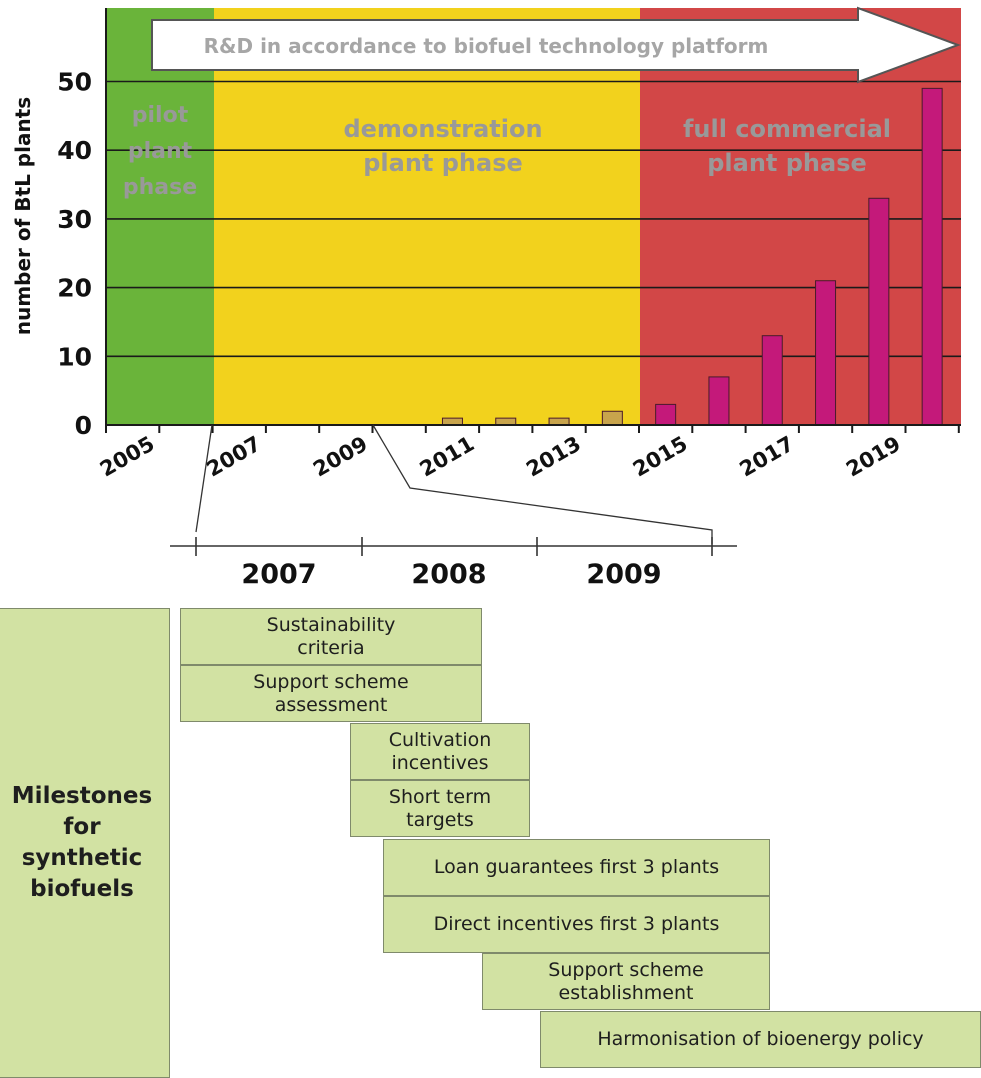 Image resolution: width=981 pixels, height=1078 pixels. What do you see at coordinates (160, 187) in the screenshot?
I see `phase-label-line: phase` at bounding box center [160, 187].